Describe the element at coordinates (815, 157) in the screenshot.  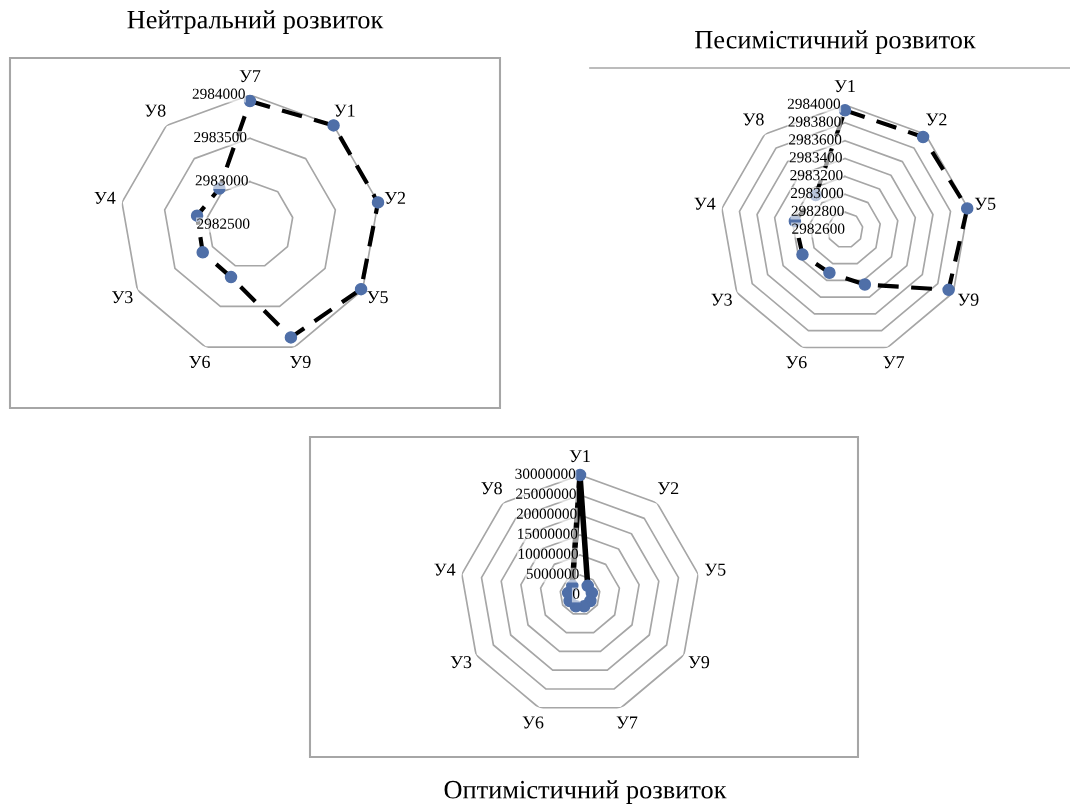
I see `y-tick-label: 2983400` at that location.